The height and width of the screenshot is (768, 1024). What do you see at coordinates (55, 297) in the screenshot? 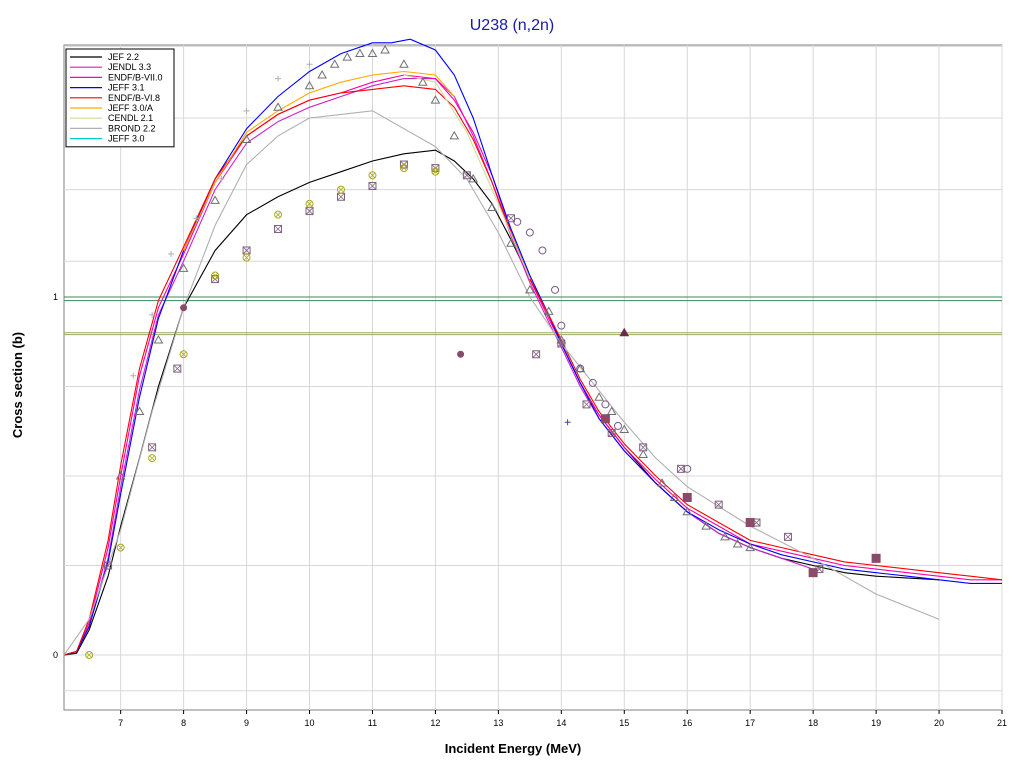
I see `y-tick-label: 1` at bounding box center [55, 297].